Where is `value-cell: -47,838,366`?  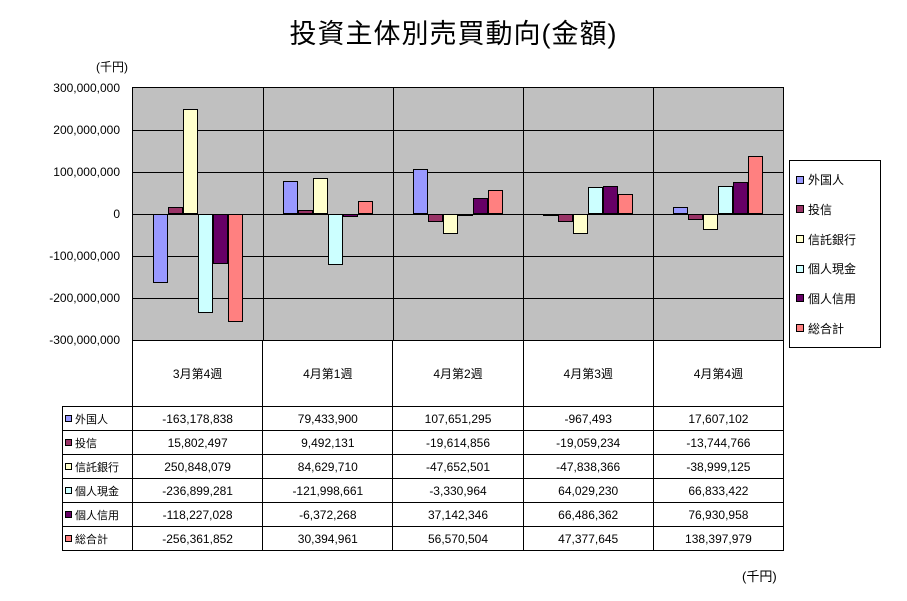 value-cell: -47,838,366 is located at coordinates (588, 467).